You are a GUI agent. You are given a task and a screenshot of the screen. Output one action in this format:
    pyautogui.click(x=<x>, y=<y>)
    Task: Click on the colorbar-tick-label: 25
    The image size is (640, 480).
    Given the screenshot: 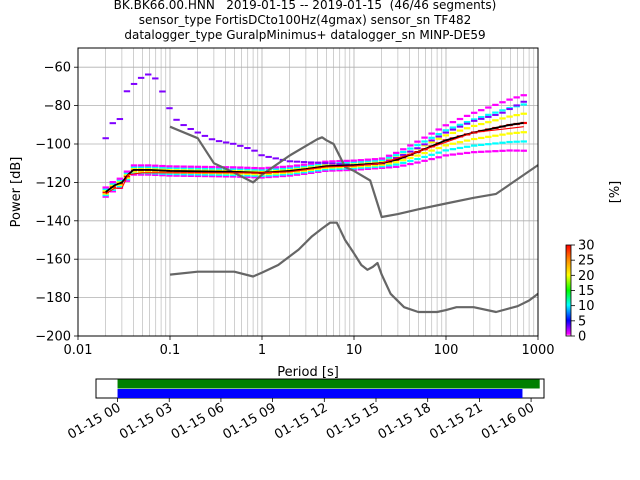 What is the action you would take?
    pyautogui.click(x=586, y=261)
    